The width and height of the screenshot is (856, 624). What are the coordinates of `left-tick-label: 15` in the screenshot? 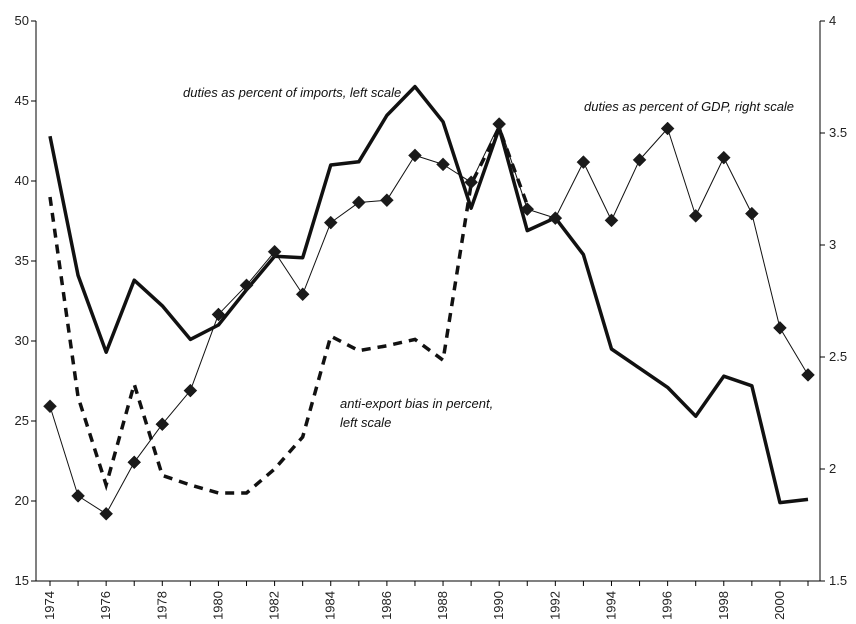 It's located at (22, 580).